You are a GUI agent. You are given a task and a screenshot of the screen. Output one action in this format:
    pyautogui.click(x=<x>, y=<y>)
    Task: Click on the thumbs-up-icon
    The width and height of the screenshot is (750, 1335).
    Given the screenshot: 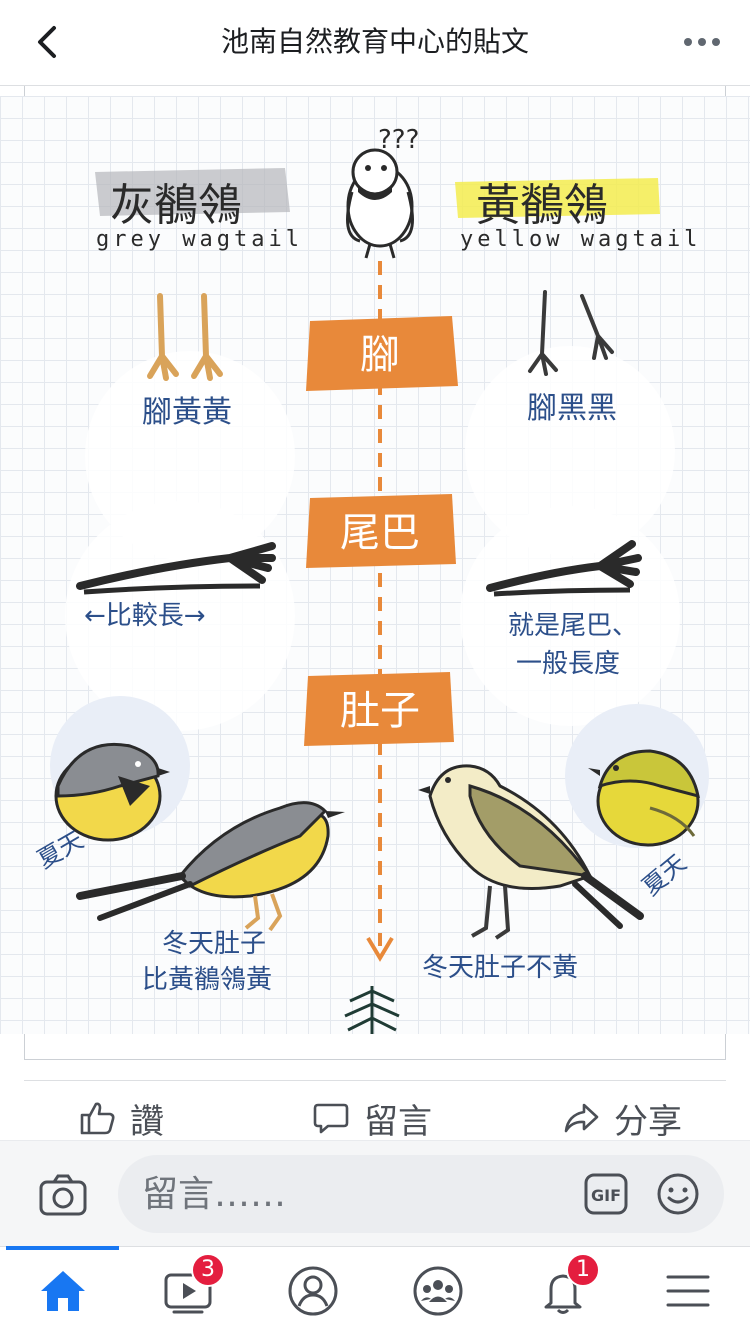 What is the action you would take?
    pyautogui.click(x=97, y=1118)
    